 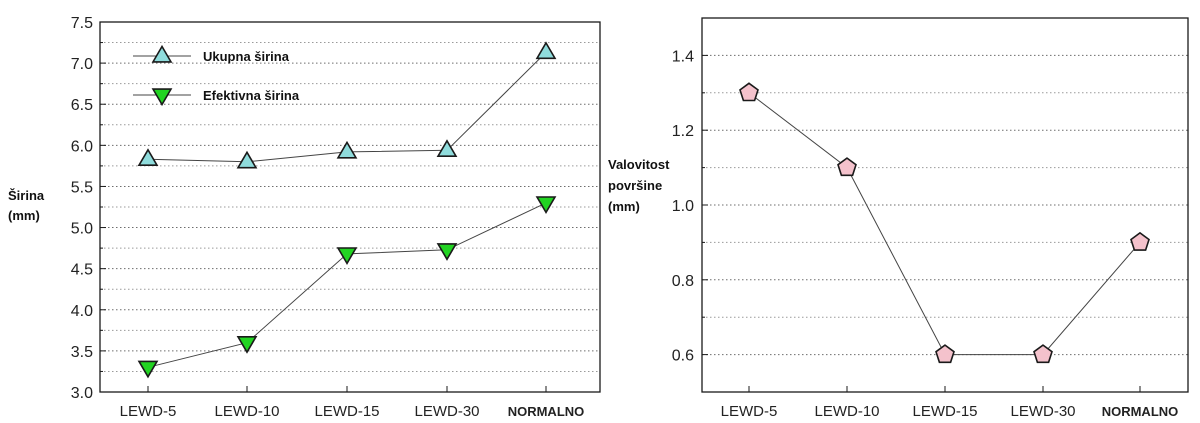 I want to click on y-tick-label: 4.5, so click(x=82, y=270).